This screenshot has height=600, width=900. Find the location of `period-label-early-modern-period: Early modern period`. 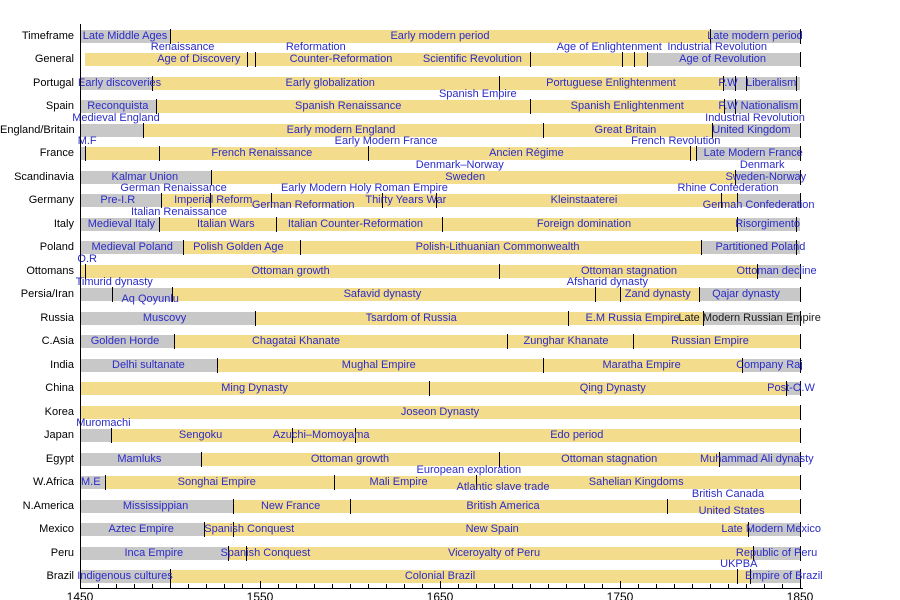

period-label-early-modern-period: Early modern period is located at coordinates (440, 35).